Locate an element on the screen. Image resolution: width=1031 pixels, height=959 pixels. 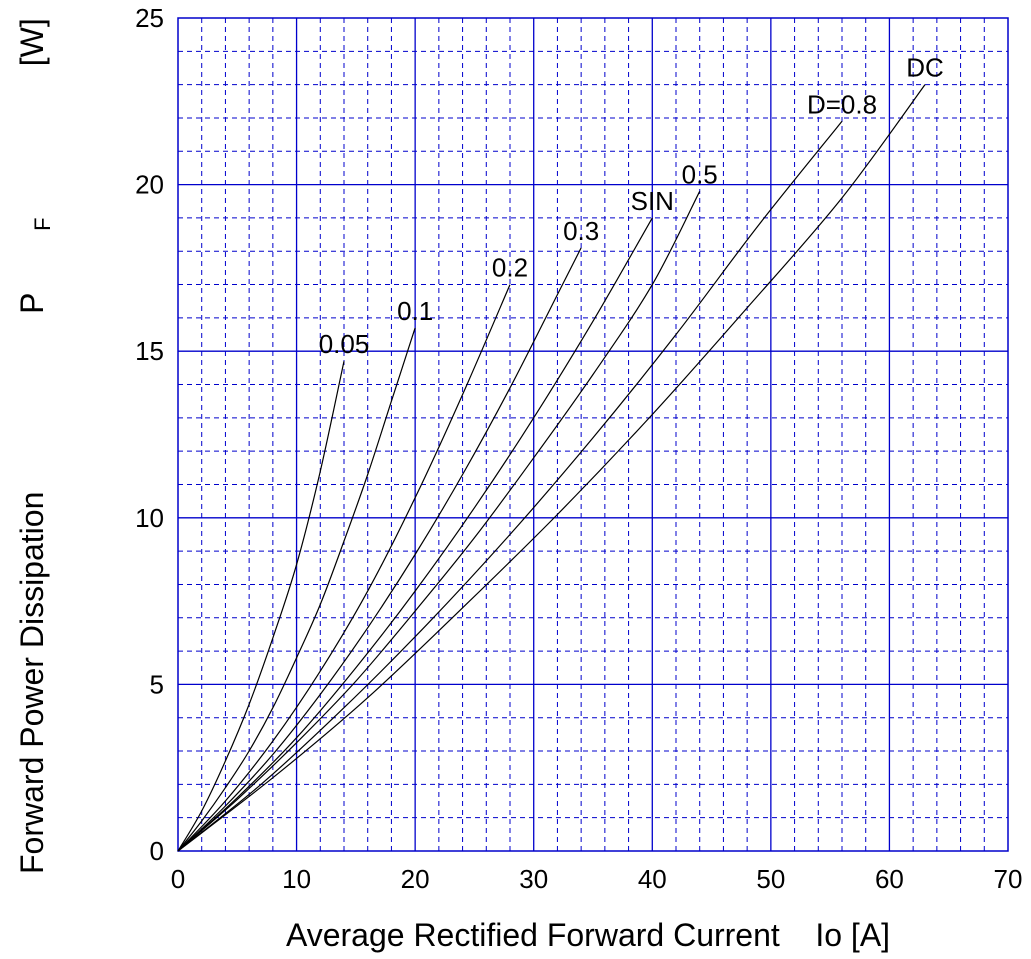
series-label-0-1: 0.1 is located at coordinates (415, 311).